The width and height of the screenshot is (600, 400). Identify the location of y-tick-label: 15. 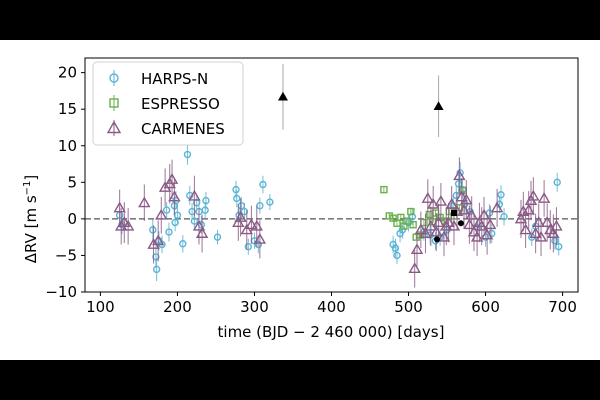
(67, 109).